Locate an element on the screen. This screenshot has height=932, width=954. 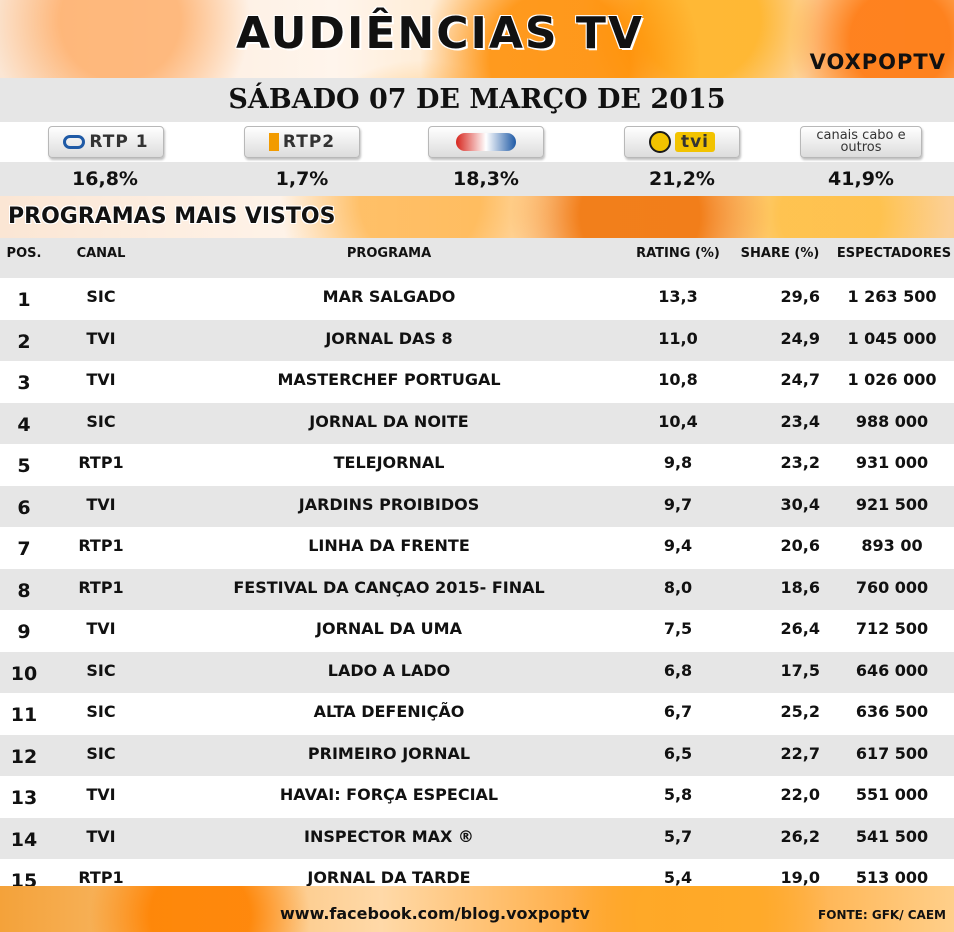
page-title: AUDIÊNCIAS TV is located at coordinates (440, 33).